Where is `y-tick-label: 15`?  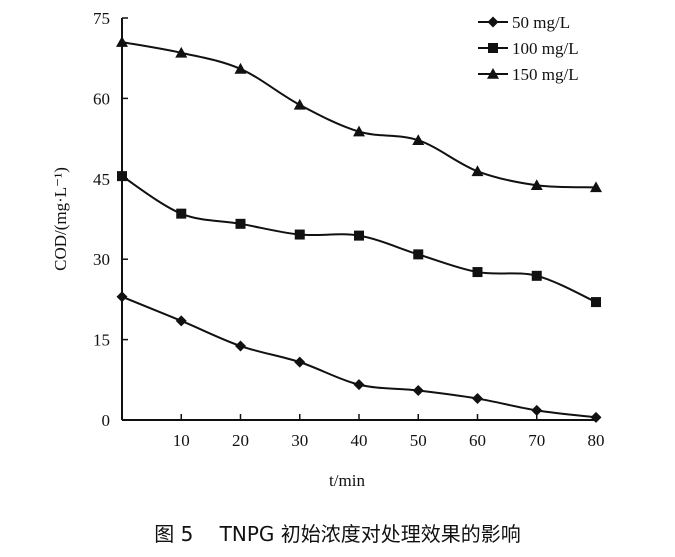
y-tick-label: 15 is located at coordinates (101, 340).